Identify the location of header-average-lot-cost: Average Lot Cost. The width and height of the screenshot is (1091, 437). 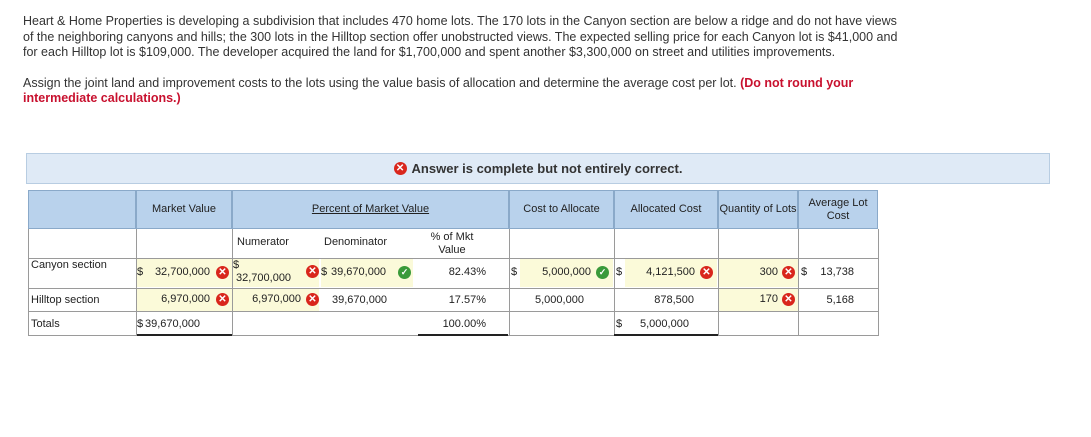
(838, 209).